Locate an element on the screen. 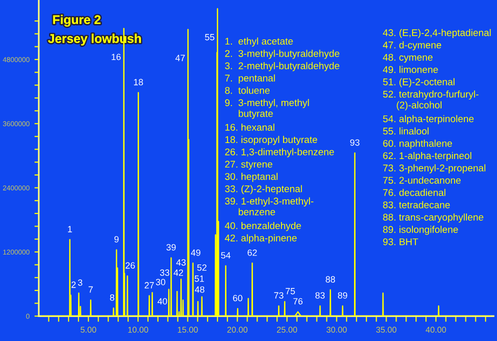 The width and height of the screenshot is (497, 341). annotation: 54 is located at coordinates (225, 255).